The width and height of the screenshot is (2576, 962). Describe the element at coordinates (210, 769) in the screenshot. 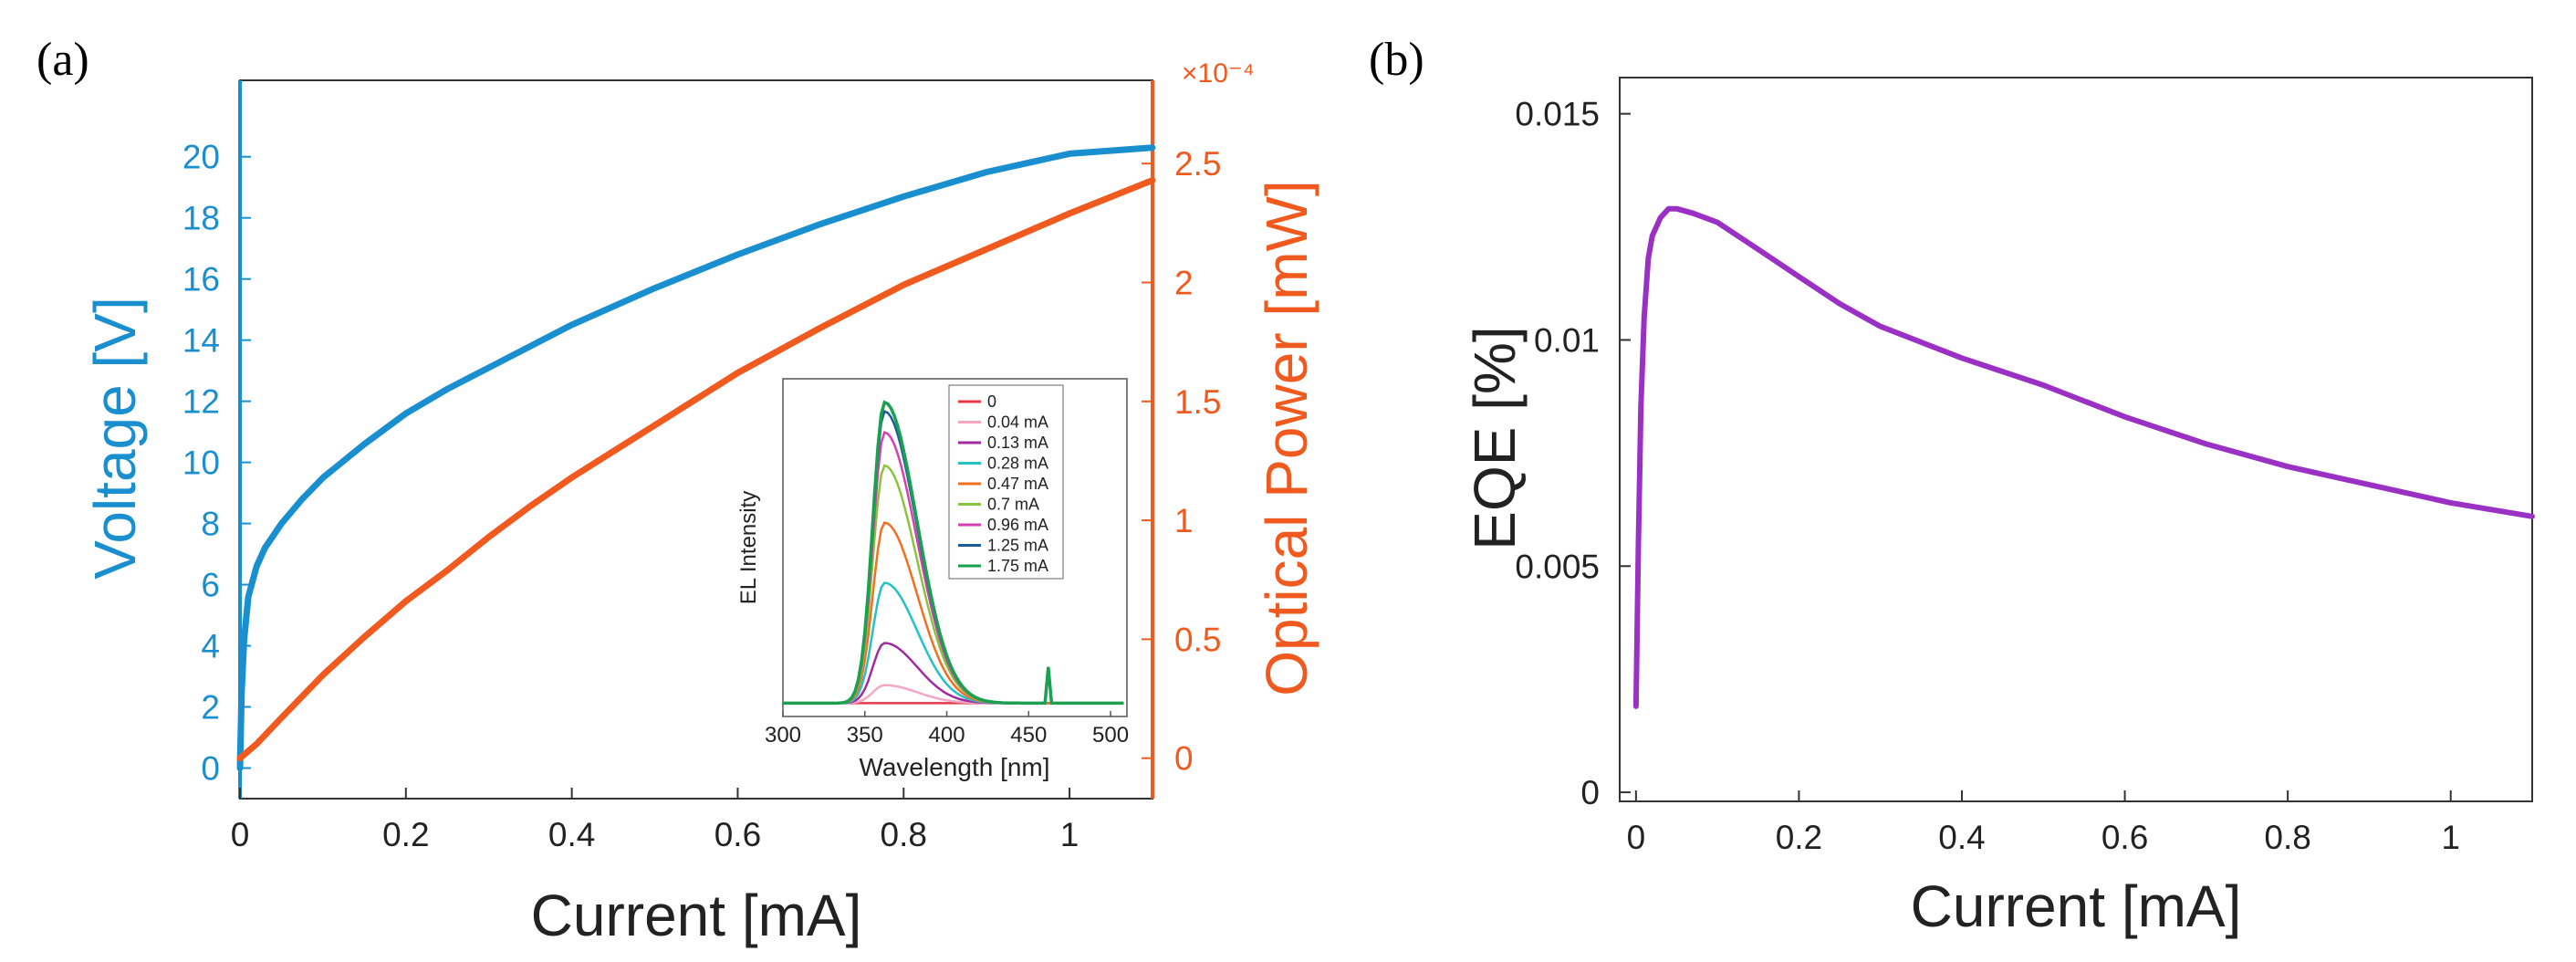

I see `left-tick-label: 0` at that location.